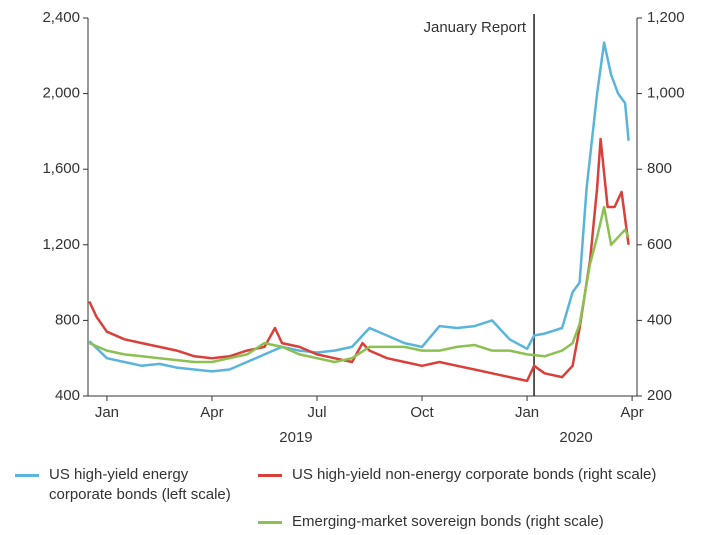  I want to click on y2-tick-label: 200, so click(659, 395).